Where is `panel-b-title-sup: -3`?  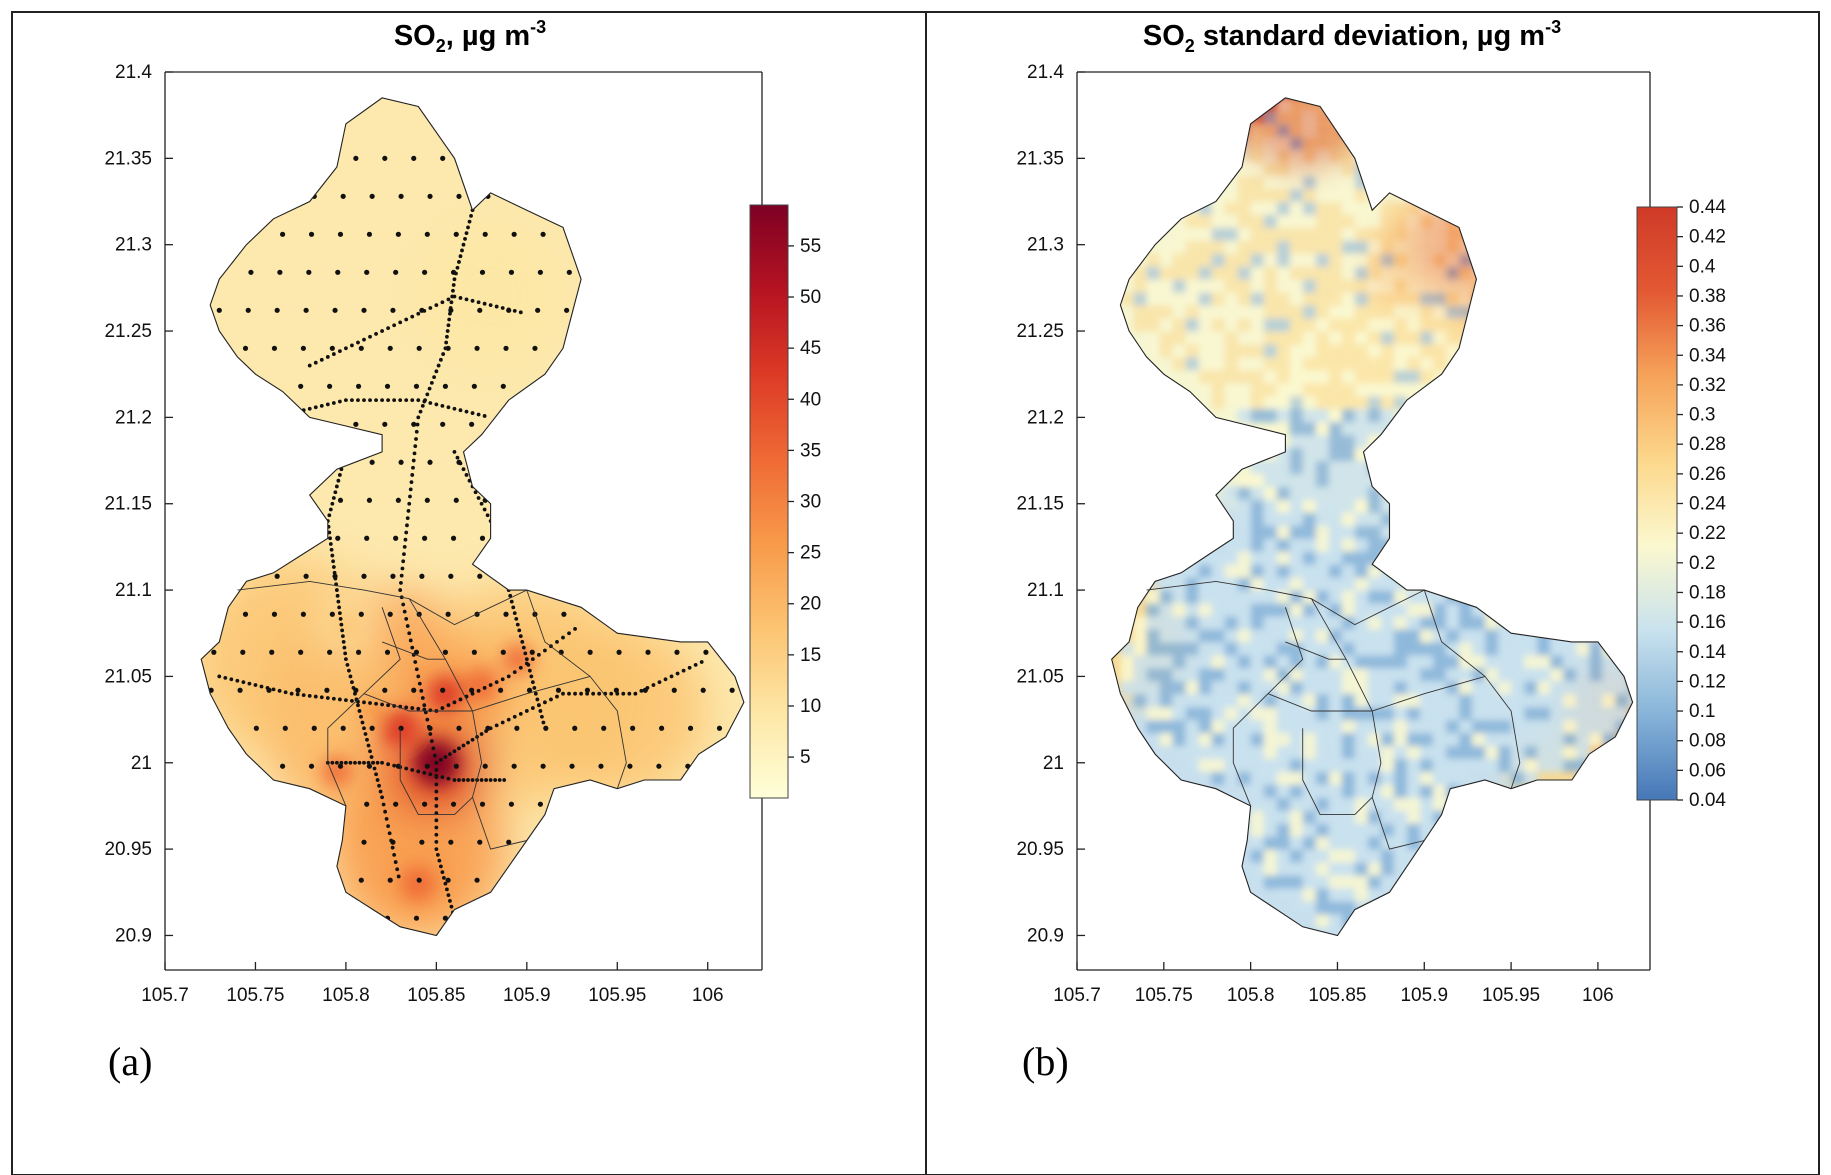 panel-b-title-sup: -3 is located at coordinates (1553, 27).